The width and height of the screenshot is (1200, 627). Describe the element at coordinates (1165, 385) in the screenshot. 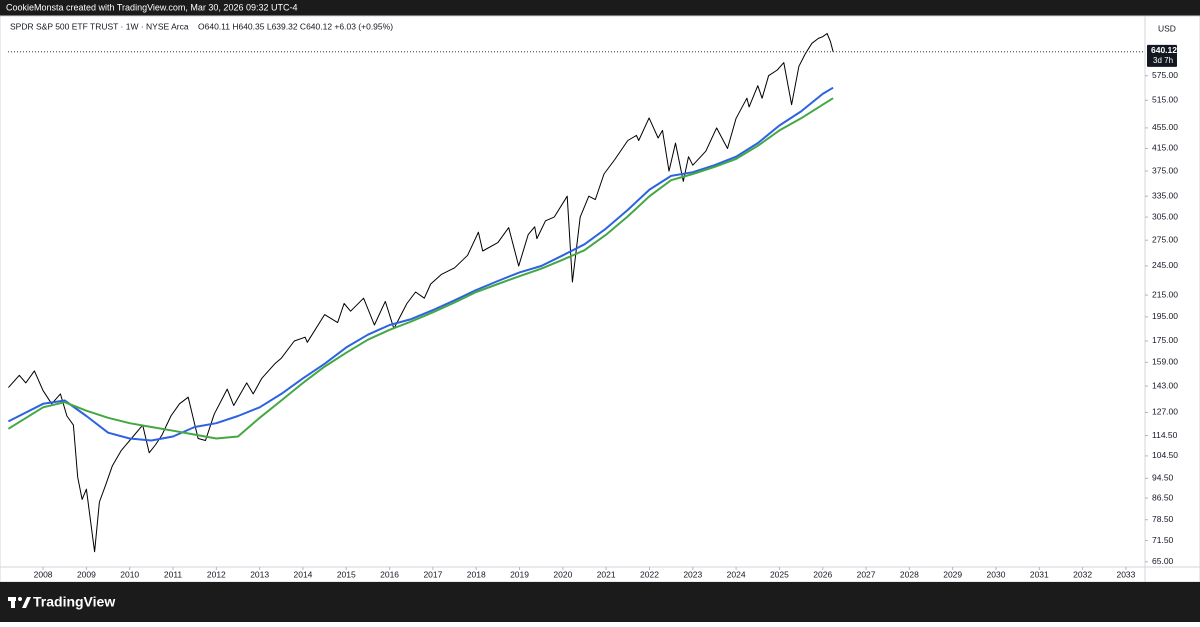

I see `y-tick-label: 143.00` at that location.